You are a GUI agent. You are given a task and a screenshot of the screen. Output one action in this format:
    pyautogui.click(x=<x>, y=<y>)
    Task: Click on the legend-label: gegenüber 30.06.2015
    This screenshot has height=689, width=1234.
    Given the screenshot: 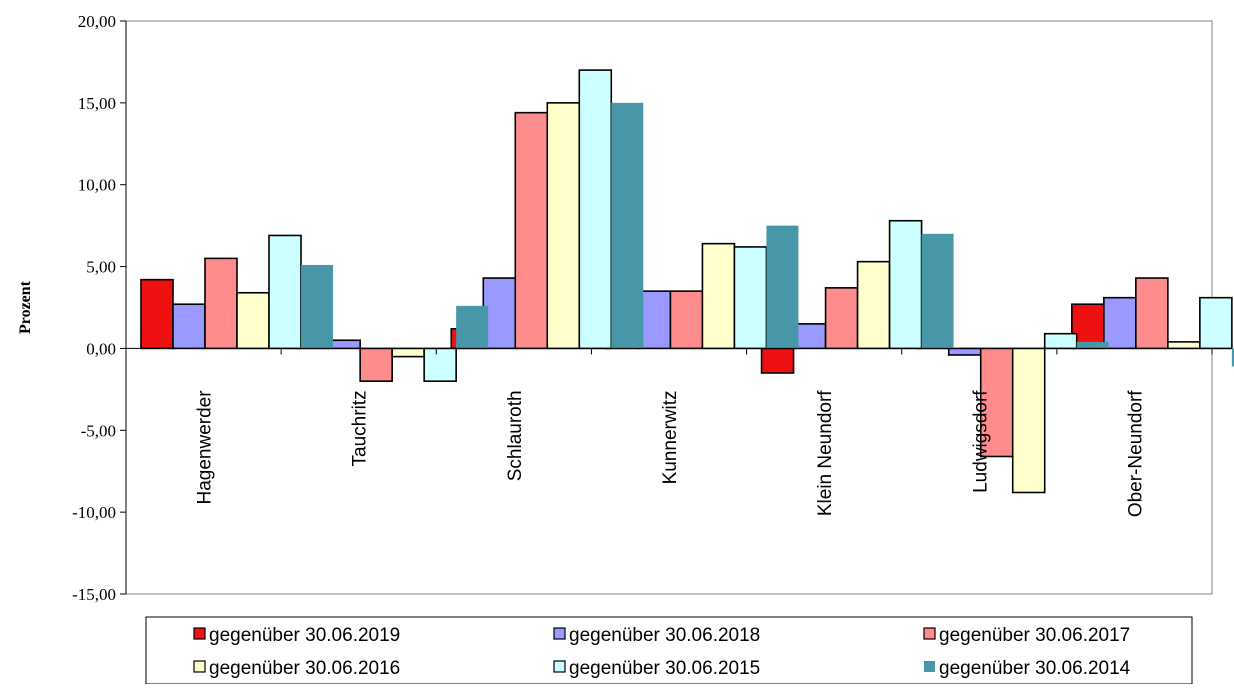 What is the action you would take?
    pyautogui.click(x=664, y=668)
    